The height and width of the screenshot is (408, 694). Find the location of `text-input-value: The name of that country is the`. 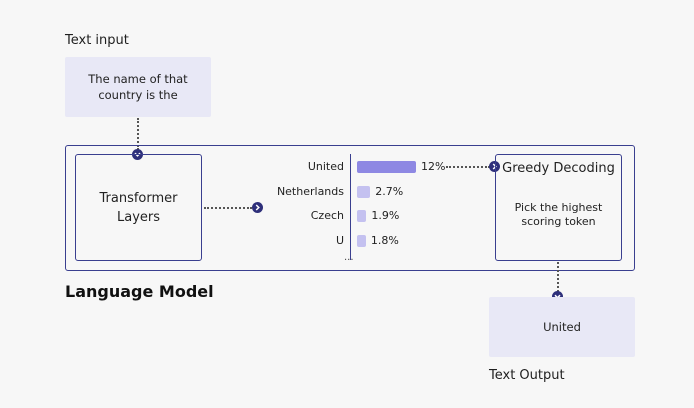

text-input-value: The name of that country is the is located at coordinates (138, 87).